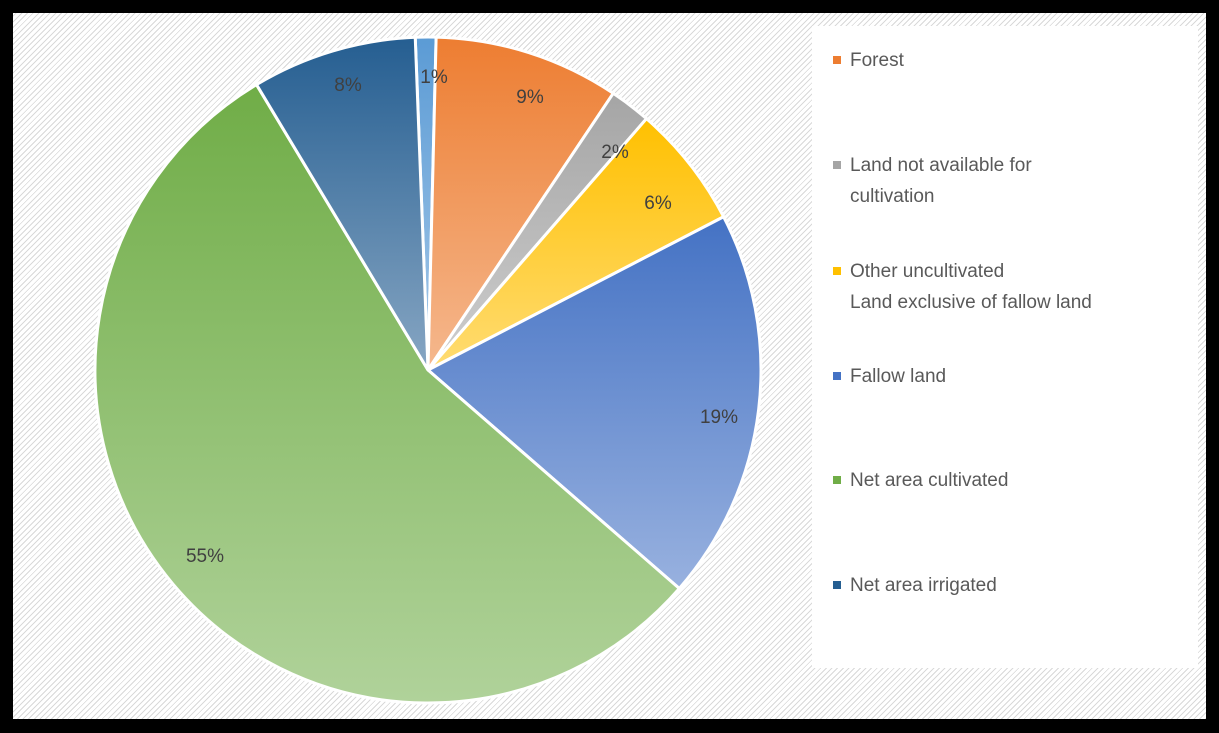 The width and height of the screenshot is (1219, 733). I want to click on data-label: 8%, so click(348, 85).